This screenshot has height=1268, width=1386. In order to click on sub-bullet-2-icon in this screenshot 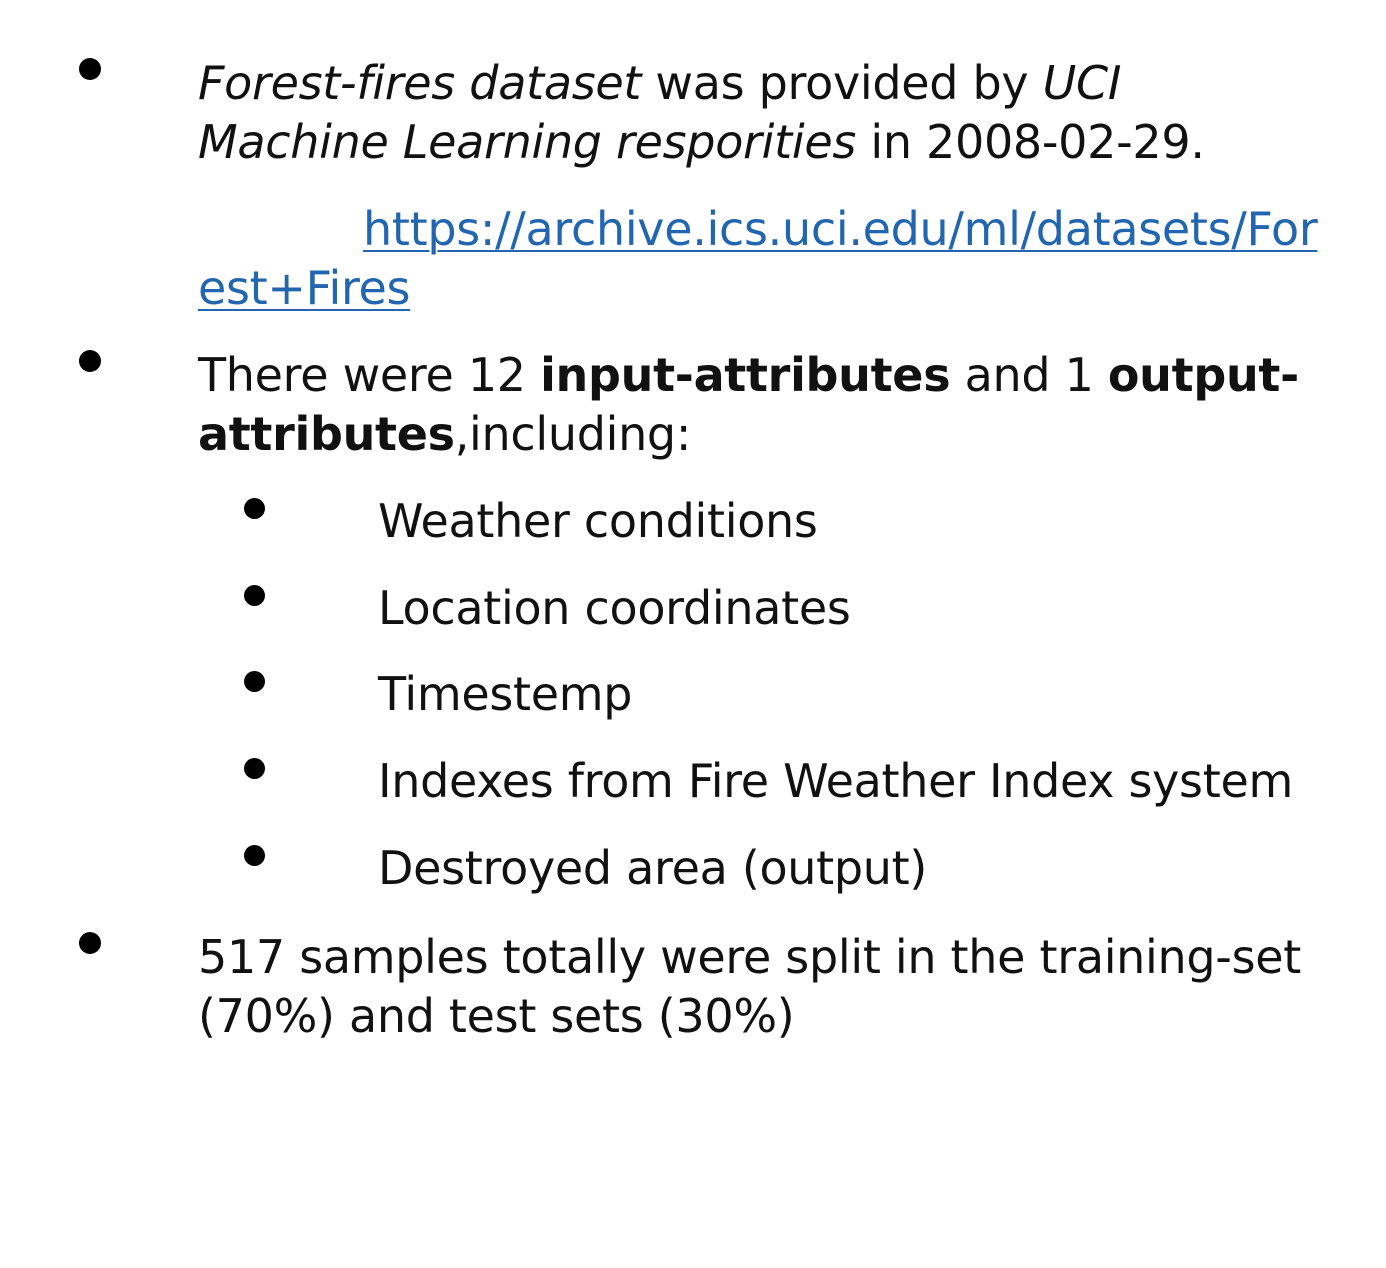, I will do `click(254, 595)`.